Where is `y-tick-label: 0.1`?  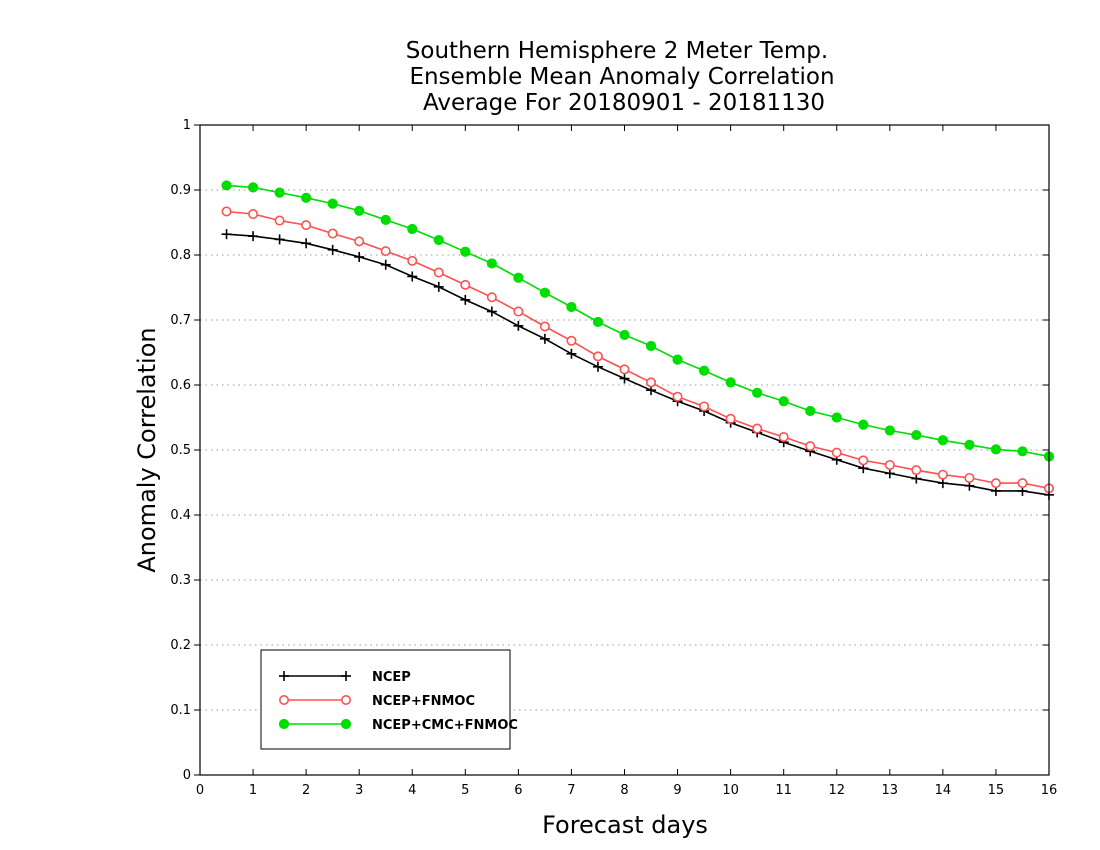 y-tick-label: 0.1 is located at coordinates (180, 710).